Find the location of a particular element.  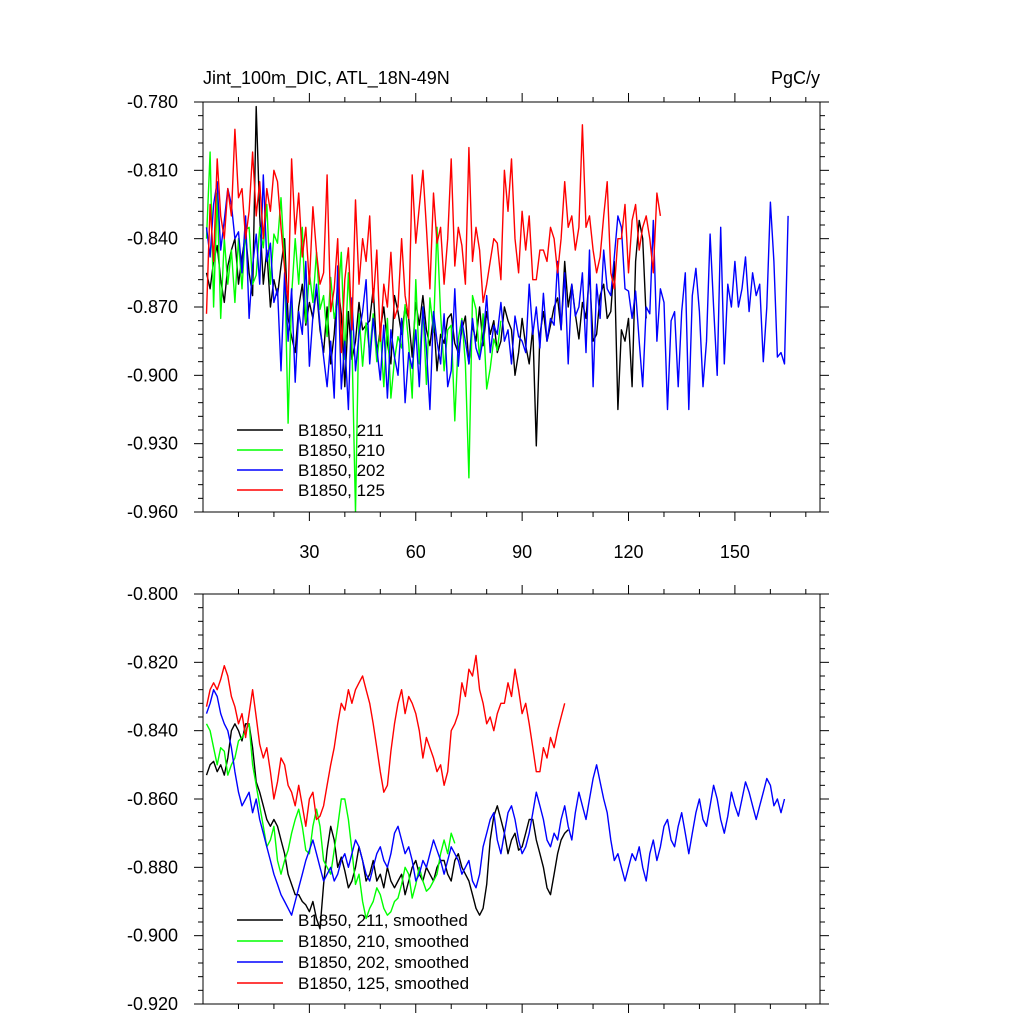

y-tick-label: -0.960 is located at coordinates (152, 512).